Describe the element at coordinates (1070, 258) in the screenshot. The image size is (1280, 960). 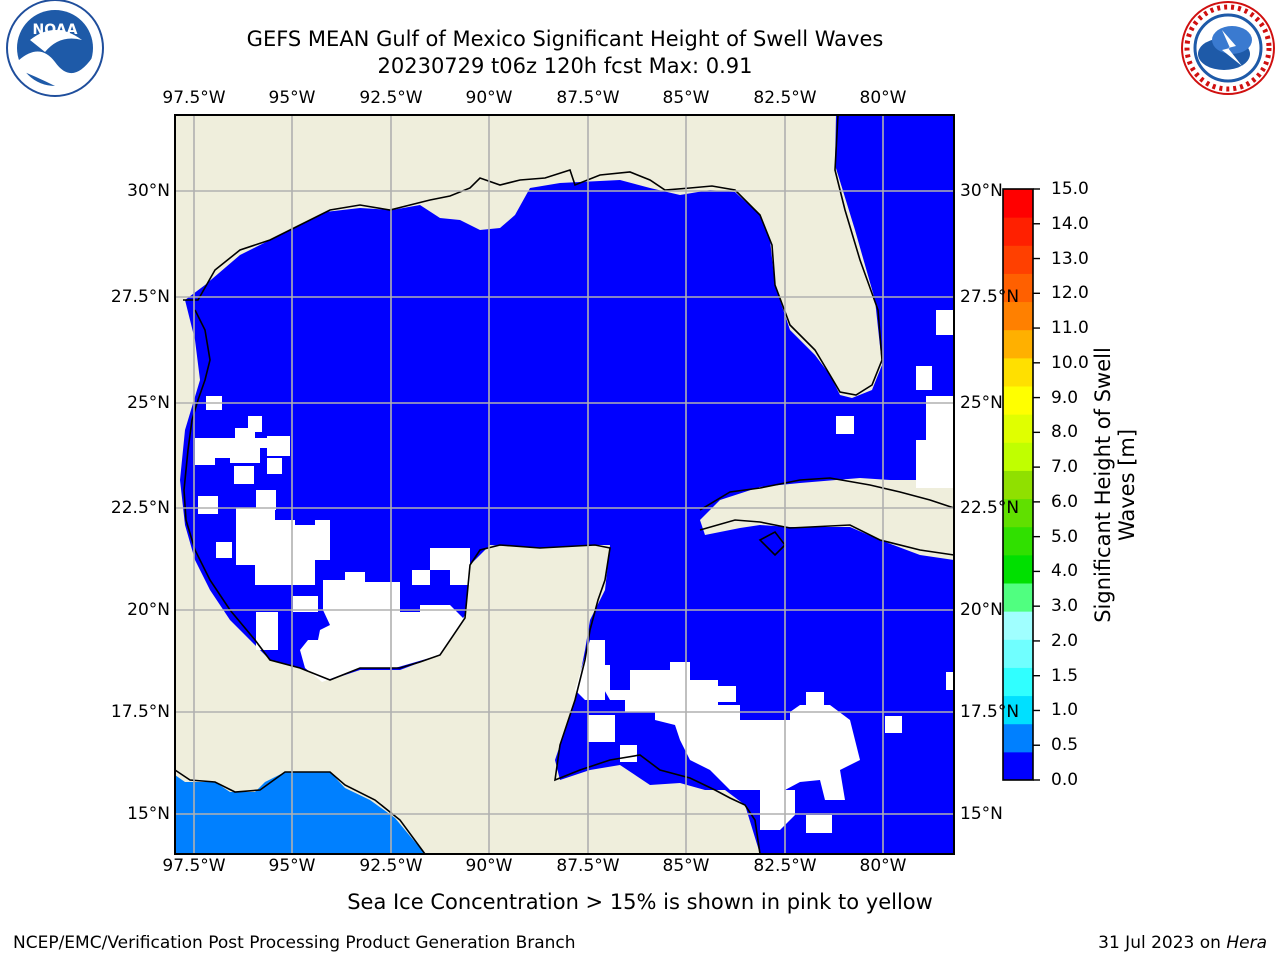
I see `colorbar-tick-label: 13.0` at that location.